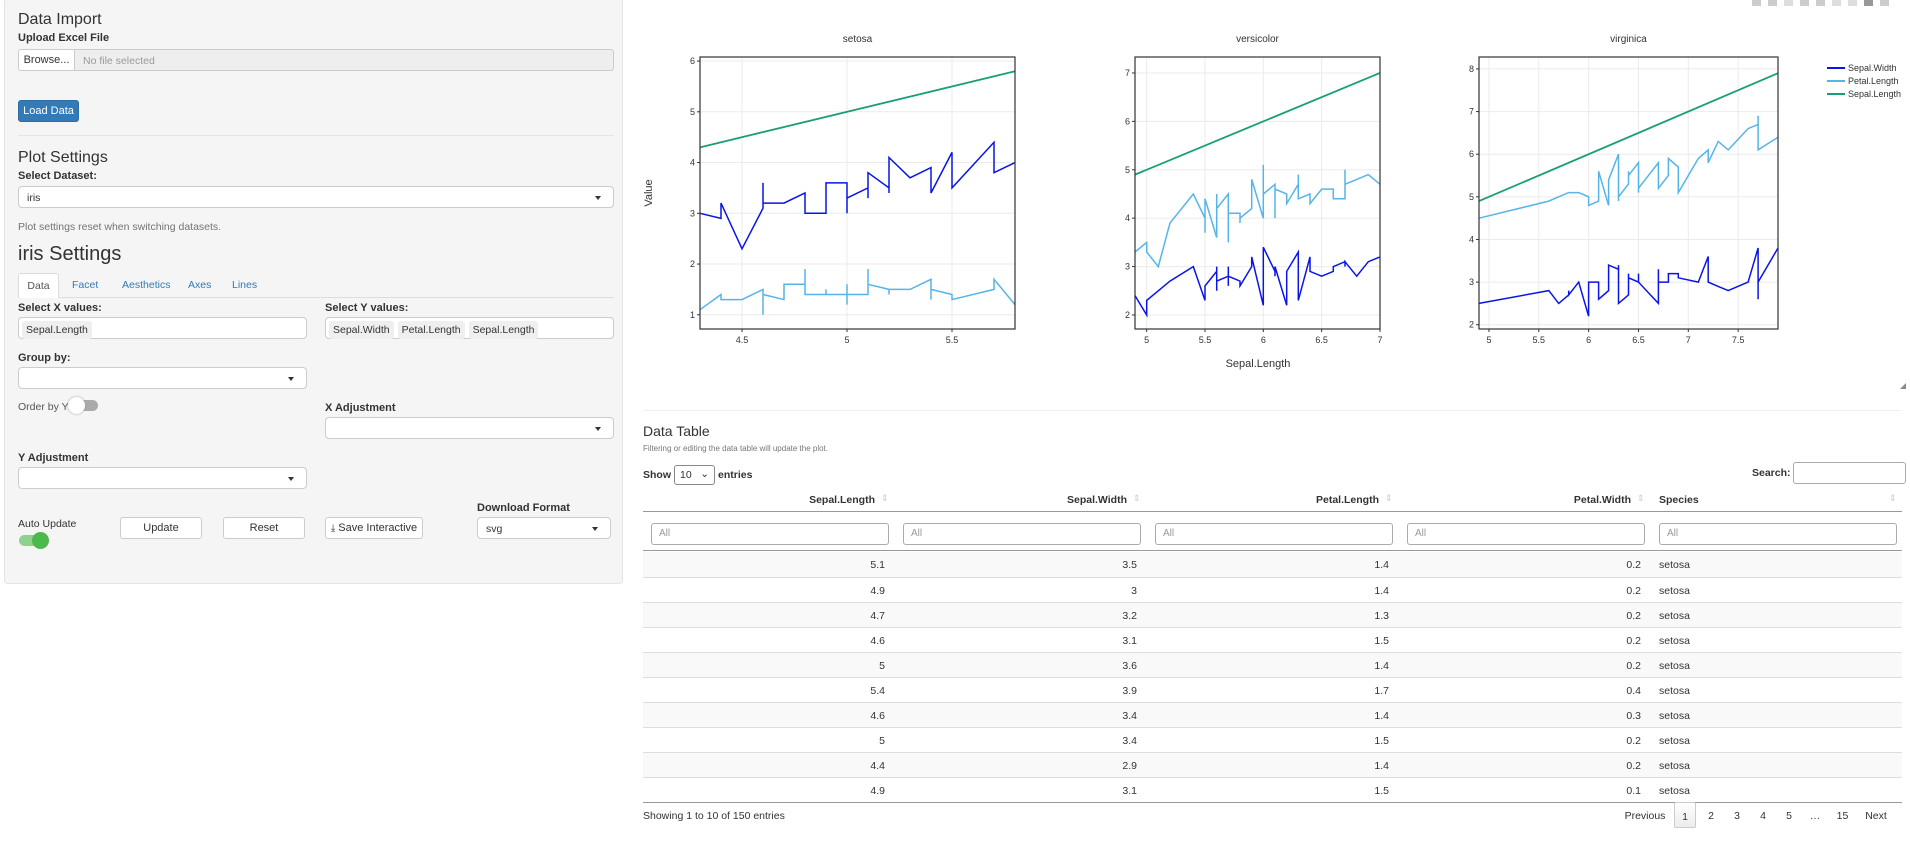 The image size is (1910, 855). I want to click on previous-page-button: Previous, so click(1645, 816).